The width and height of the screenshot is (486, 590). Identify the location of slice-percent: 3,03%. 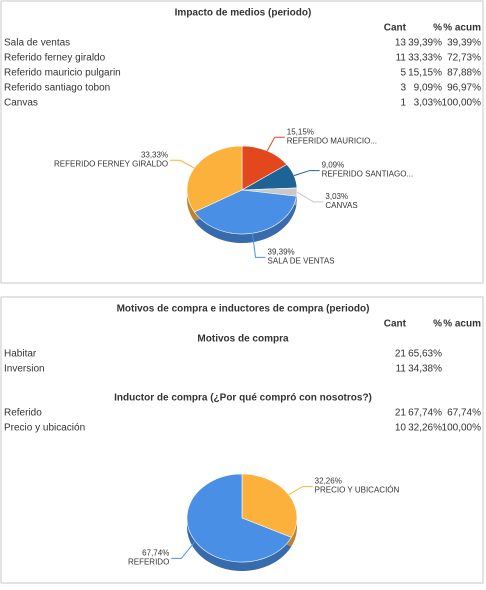
(336, 196).